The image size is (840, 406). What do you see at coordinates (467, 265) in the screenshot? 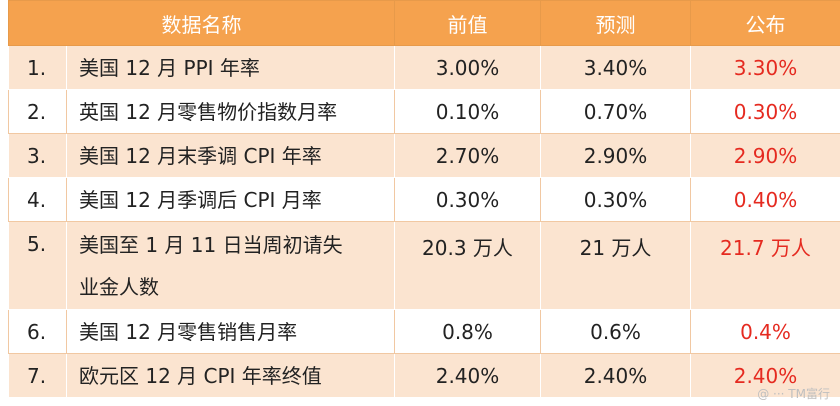
I see `row-previous: 20.3 万人` at bounding box center [467, 265].